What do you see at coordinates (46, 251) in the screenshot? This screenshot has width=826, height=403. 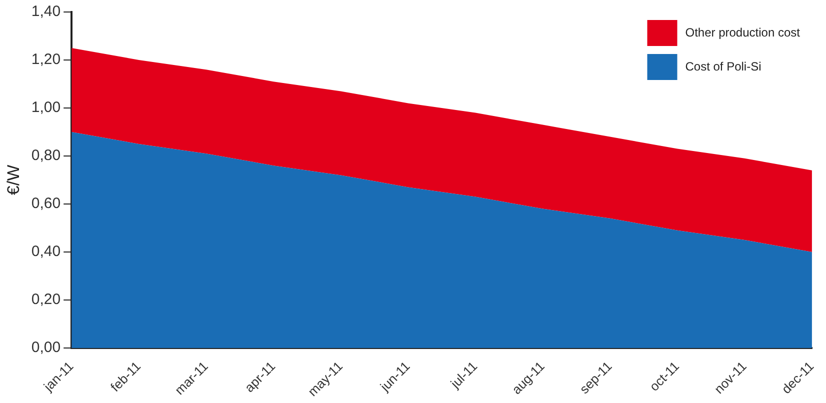 I see `y-tick-label: 0,40` at bounding box center [46, 251].